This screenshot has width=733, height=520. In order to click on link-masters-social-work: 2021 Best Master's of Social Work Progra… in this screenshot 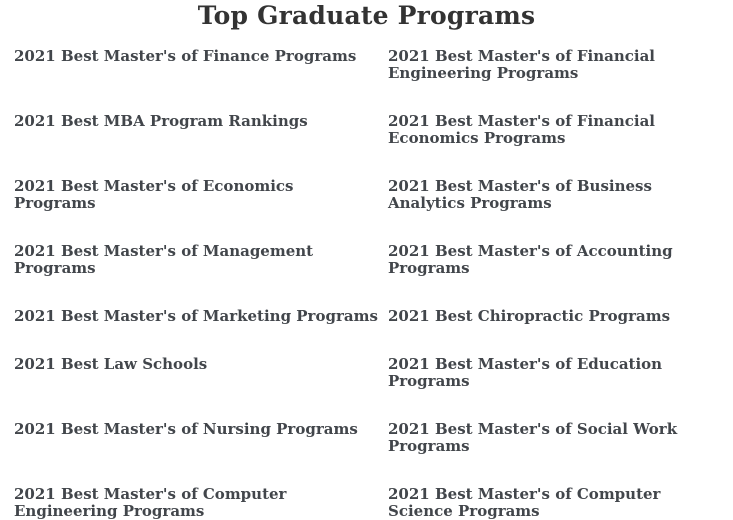, I will do `click(533, 437)`.